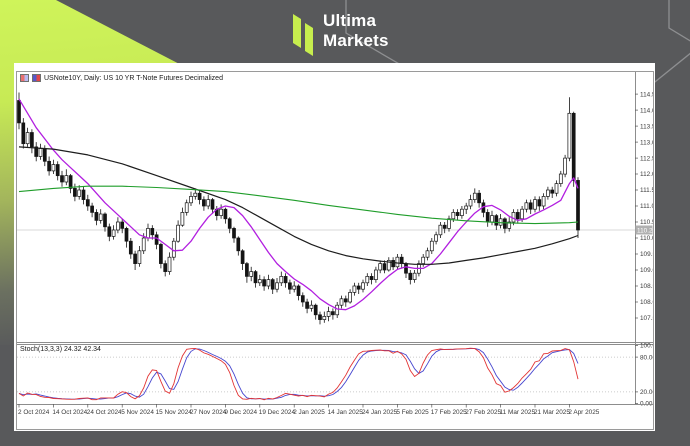  Describe the element at coordinates (646, 174) in the screenshot. I see `svg-text: 112.00` at that location.